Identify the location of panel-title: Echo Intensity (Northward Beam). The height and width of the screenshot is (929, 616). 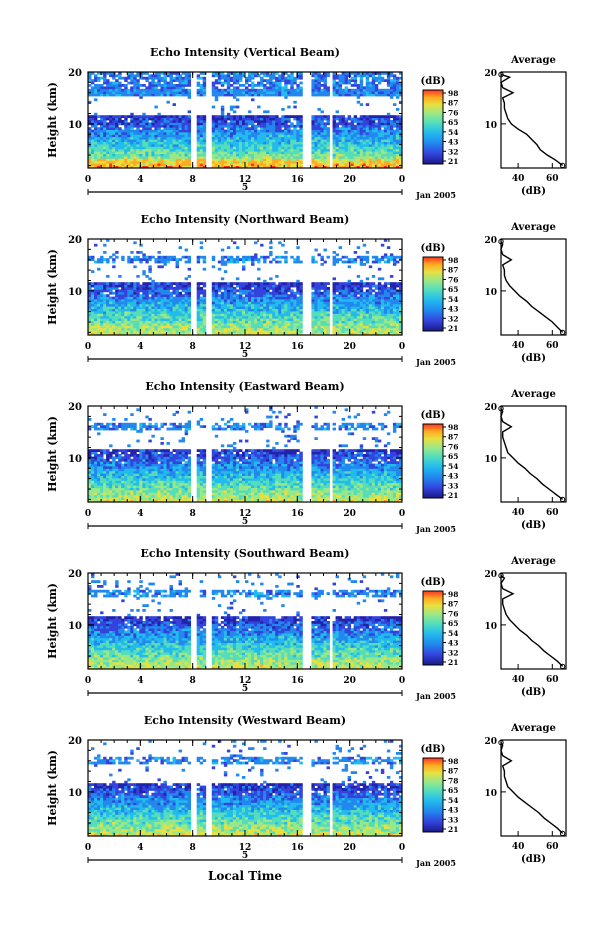
(245, 219).